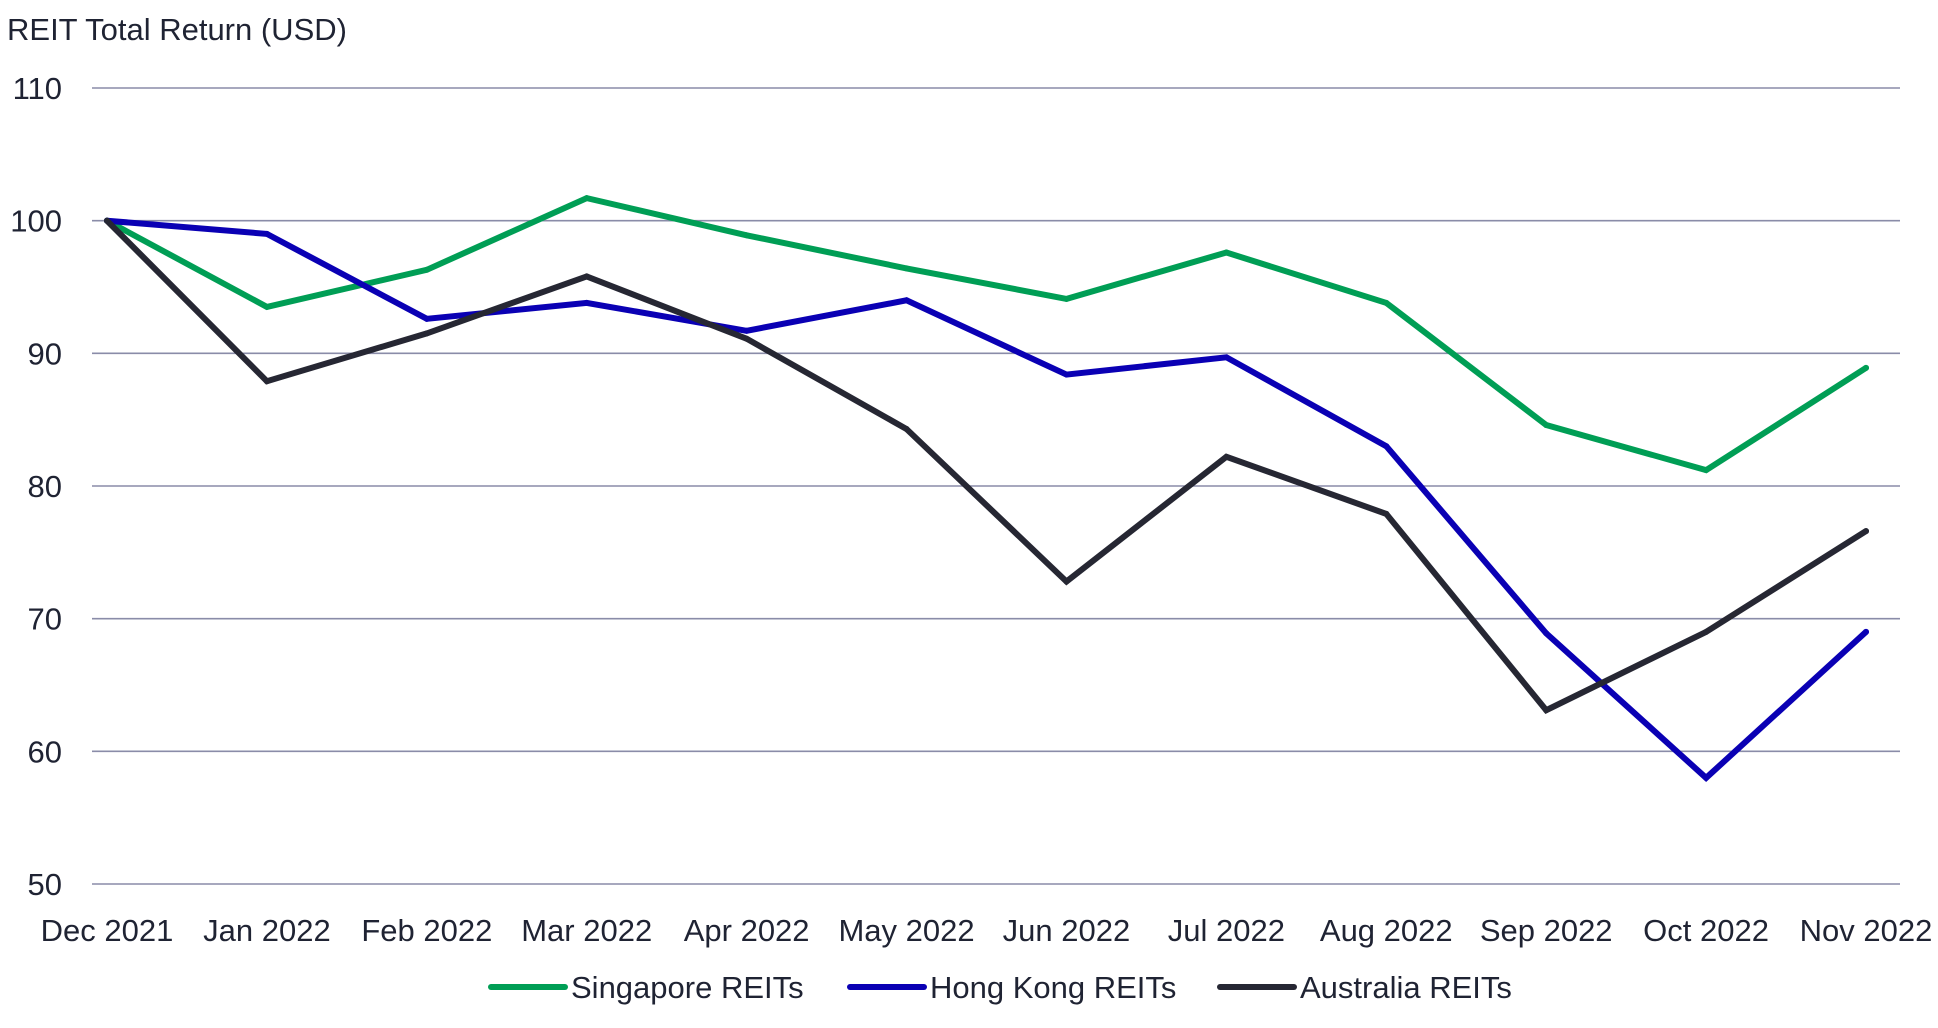 The image size is (1938, 1028). What do you see at coordinates (1226, 930) in the screenshot?
I see `x-tick-label: Jul 2022` at bounding box center [1226, 930].